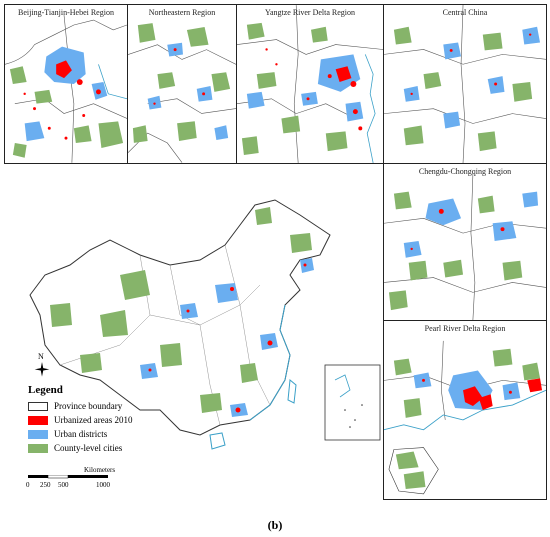 The width and height of the screenshot is (550, 537). I want to click on scale-tick-500: 500, so click(63, 485).